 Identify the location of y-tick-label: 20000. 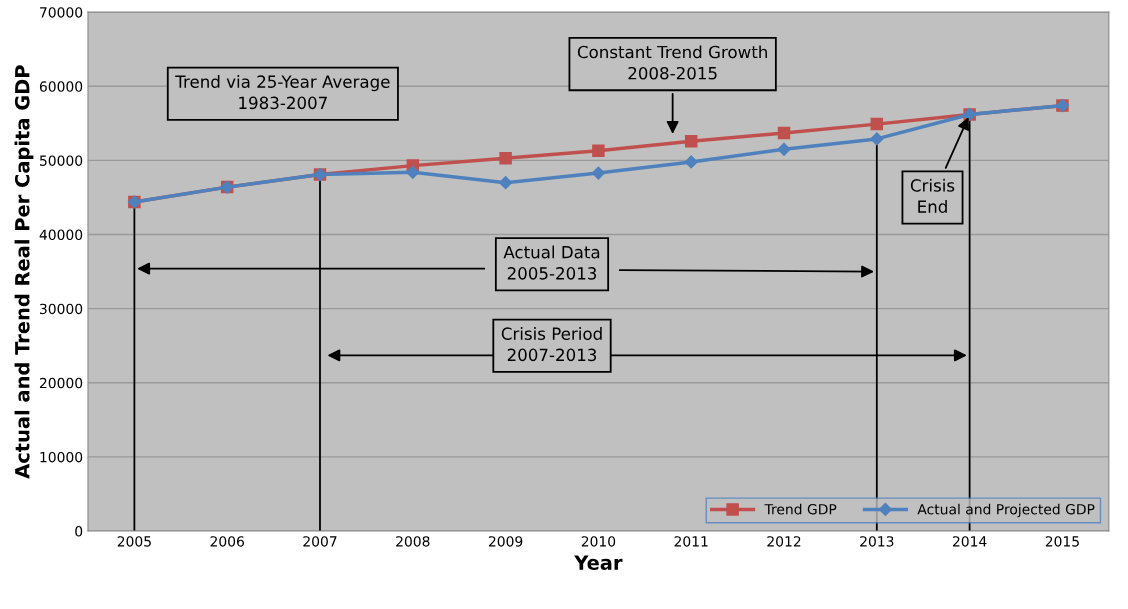
(61, 383).